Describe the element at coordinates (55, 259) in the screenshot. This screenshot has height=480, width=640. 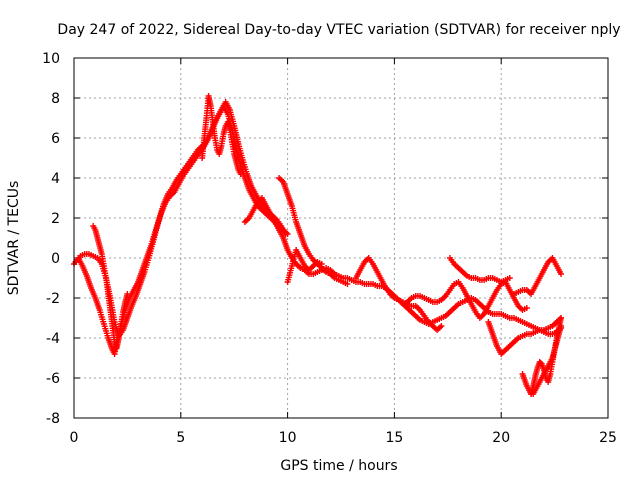
I see `y-tick-label: 0` at that location.